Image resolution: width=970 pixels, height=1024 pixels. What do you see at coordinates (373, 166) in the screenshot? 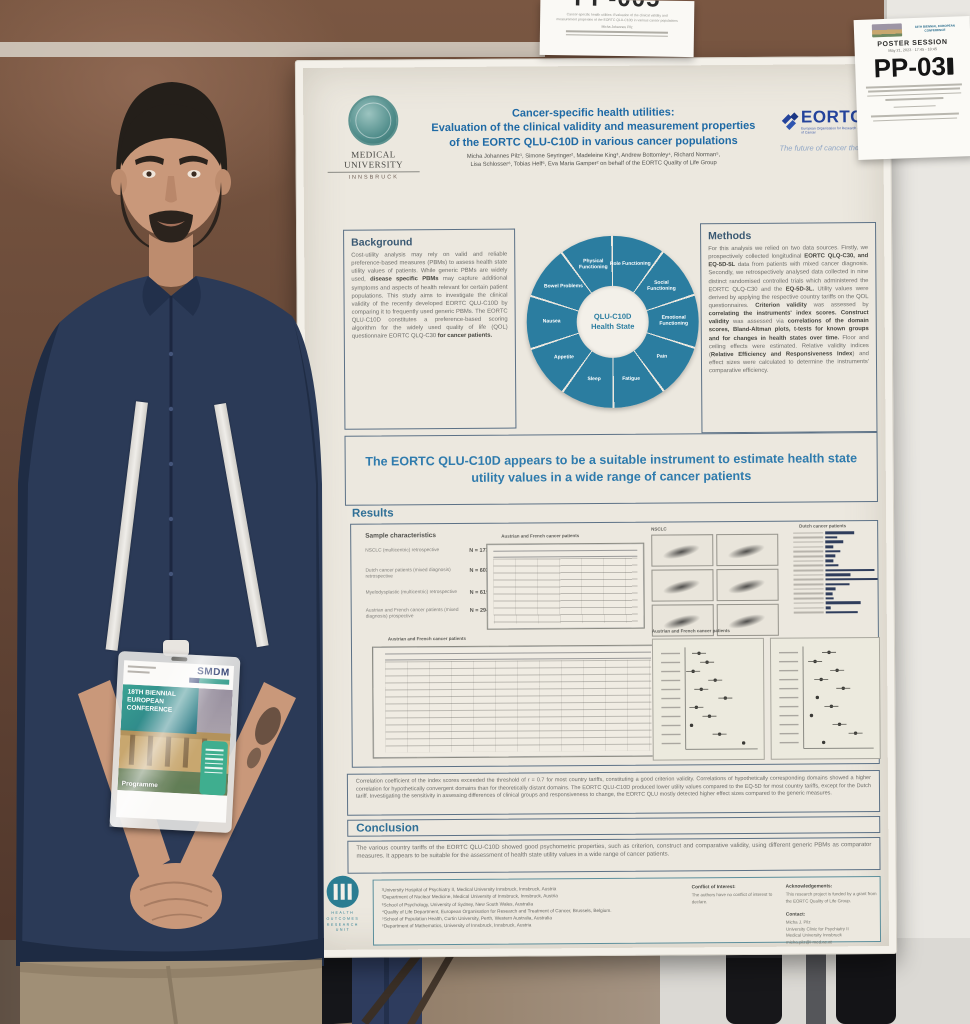
I see `mui-text: UNIVERSITY` at bounding box center [373, 166].